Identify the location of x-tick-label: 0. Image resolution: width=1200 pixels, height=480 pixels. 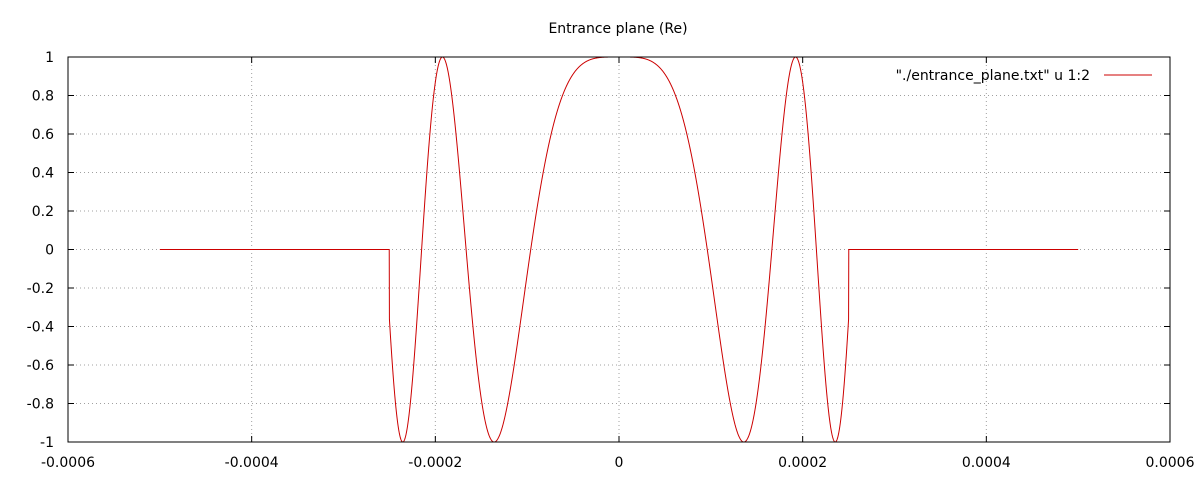
(619, 463).